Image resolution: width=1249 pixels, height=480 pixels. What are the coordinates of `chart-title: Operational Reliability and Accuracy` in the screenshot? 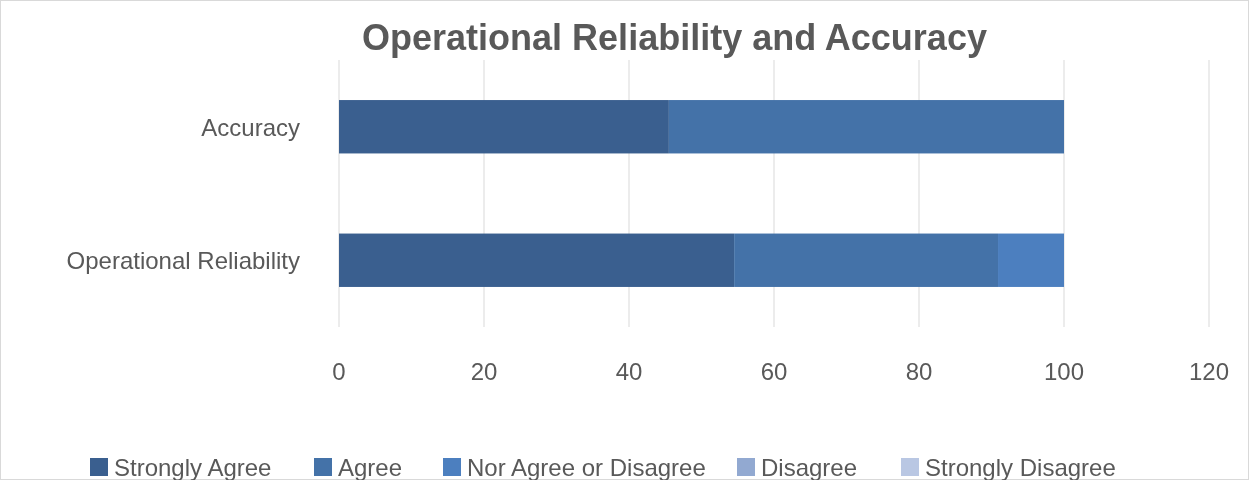 It's located at (674, 37).